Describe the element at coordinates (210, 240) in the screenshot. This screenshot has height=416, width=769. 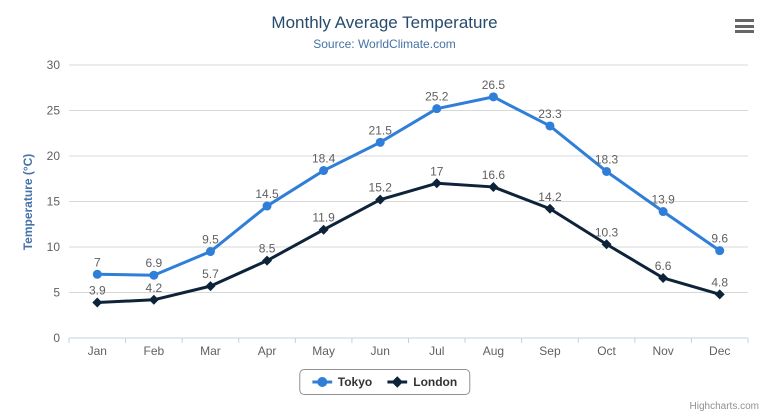
I see `data-label-tokyo: 9.5` at that location.